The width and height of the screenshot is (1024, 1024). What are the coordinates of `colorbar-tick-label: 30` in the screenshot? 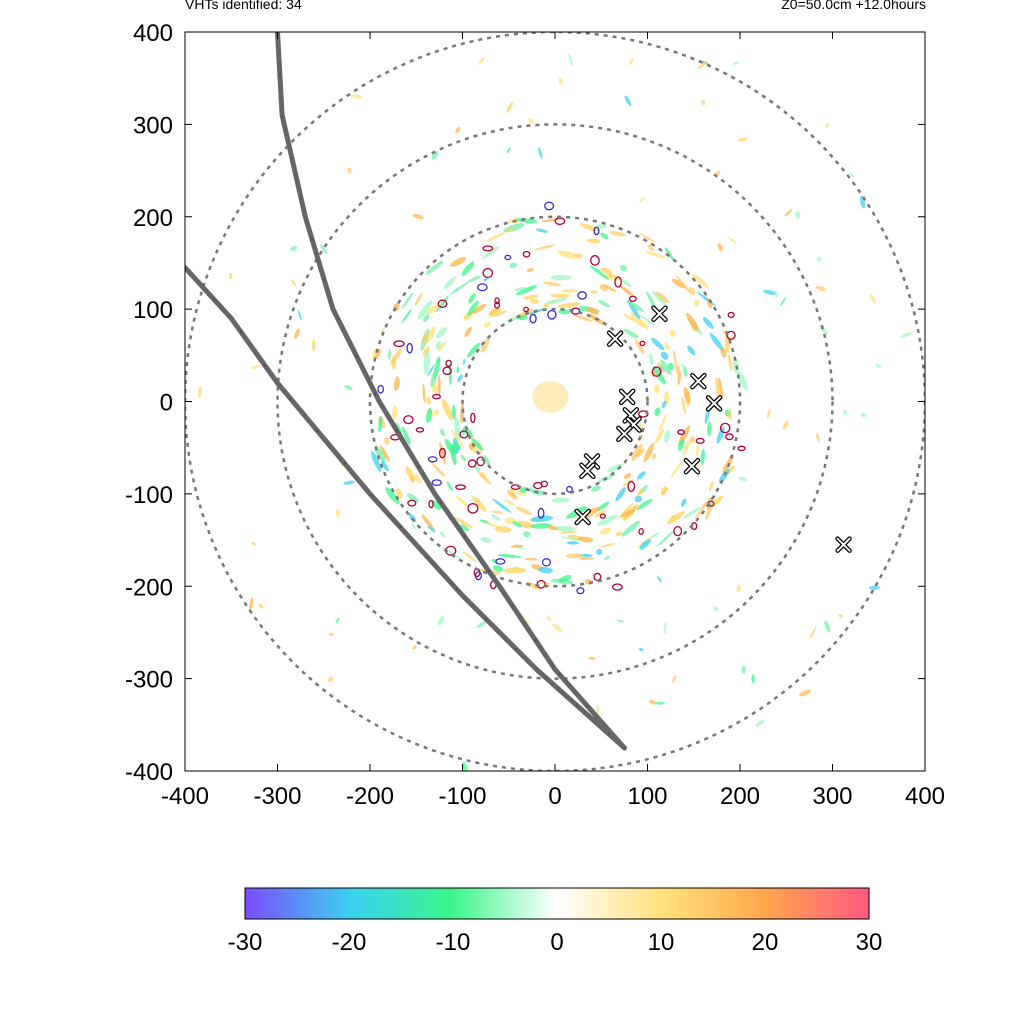 It's located at (869, 942).